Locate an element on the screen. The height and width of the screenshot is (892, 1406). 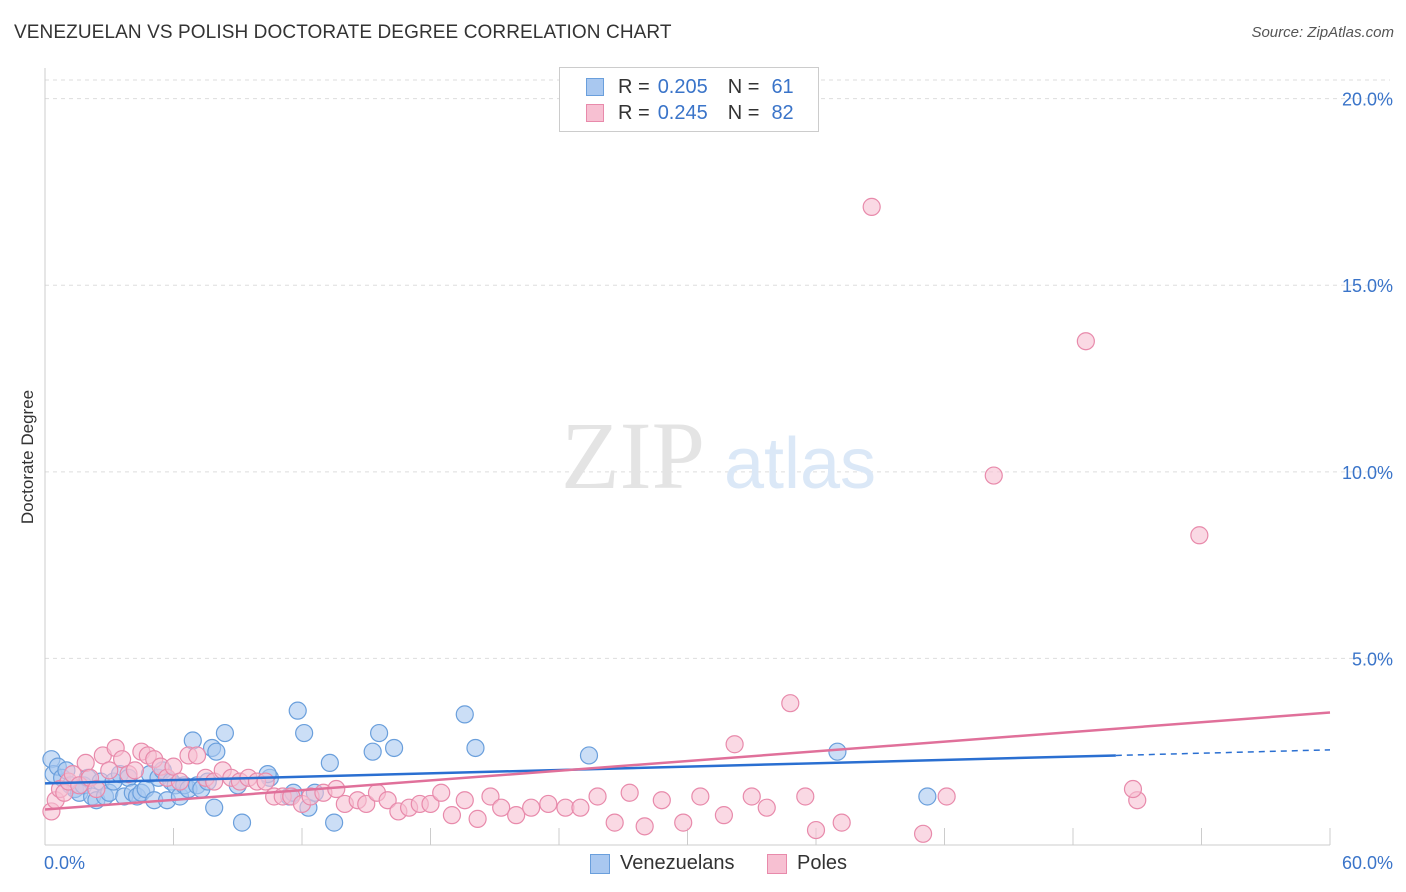
series-legend: Venezuelans Poles is located at coordinates (703, 865).